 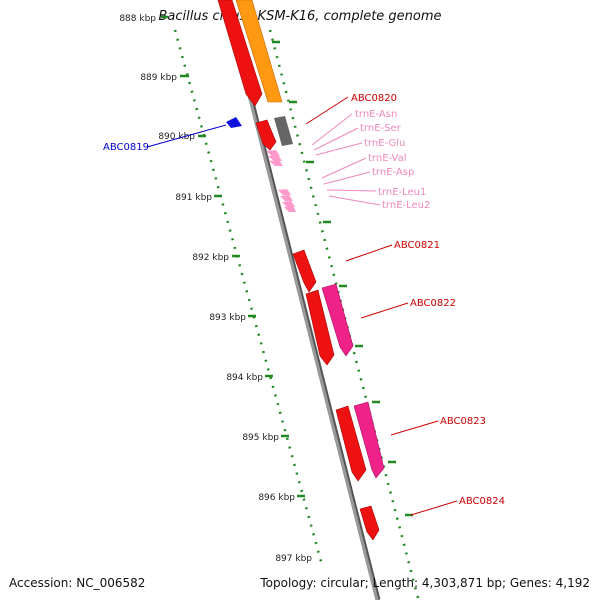 I want to click on gene-label-abc0821: ABC0821, so click(x=417, y=245).